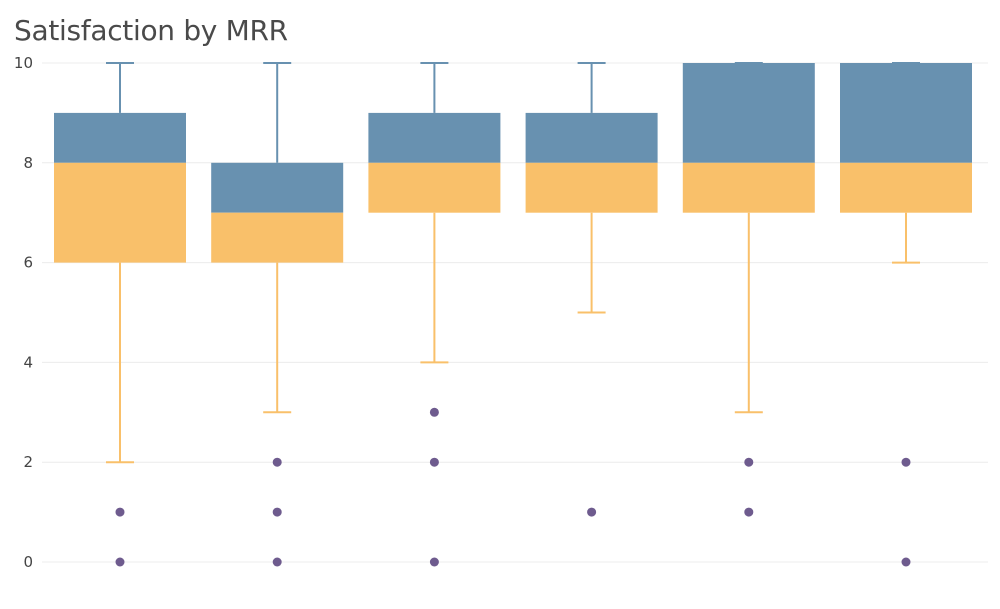 The height and width of the screenshot is (609, 1000). What do you see at coordinates (28, 362) in the screenshot?
I see `y-tick-label-4: 4` at bounding box center [28, 362].